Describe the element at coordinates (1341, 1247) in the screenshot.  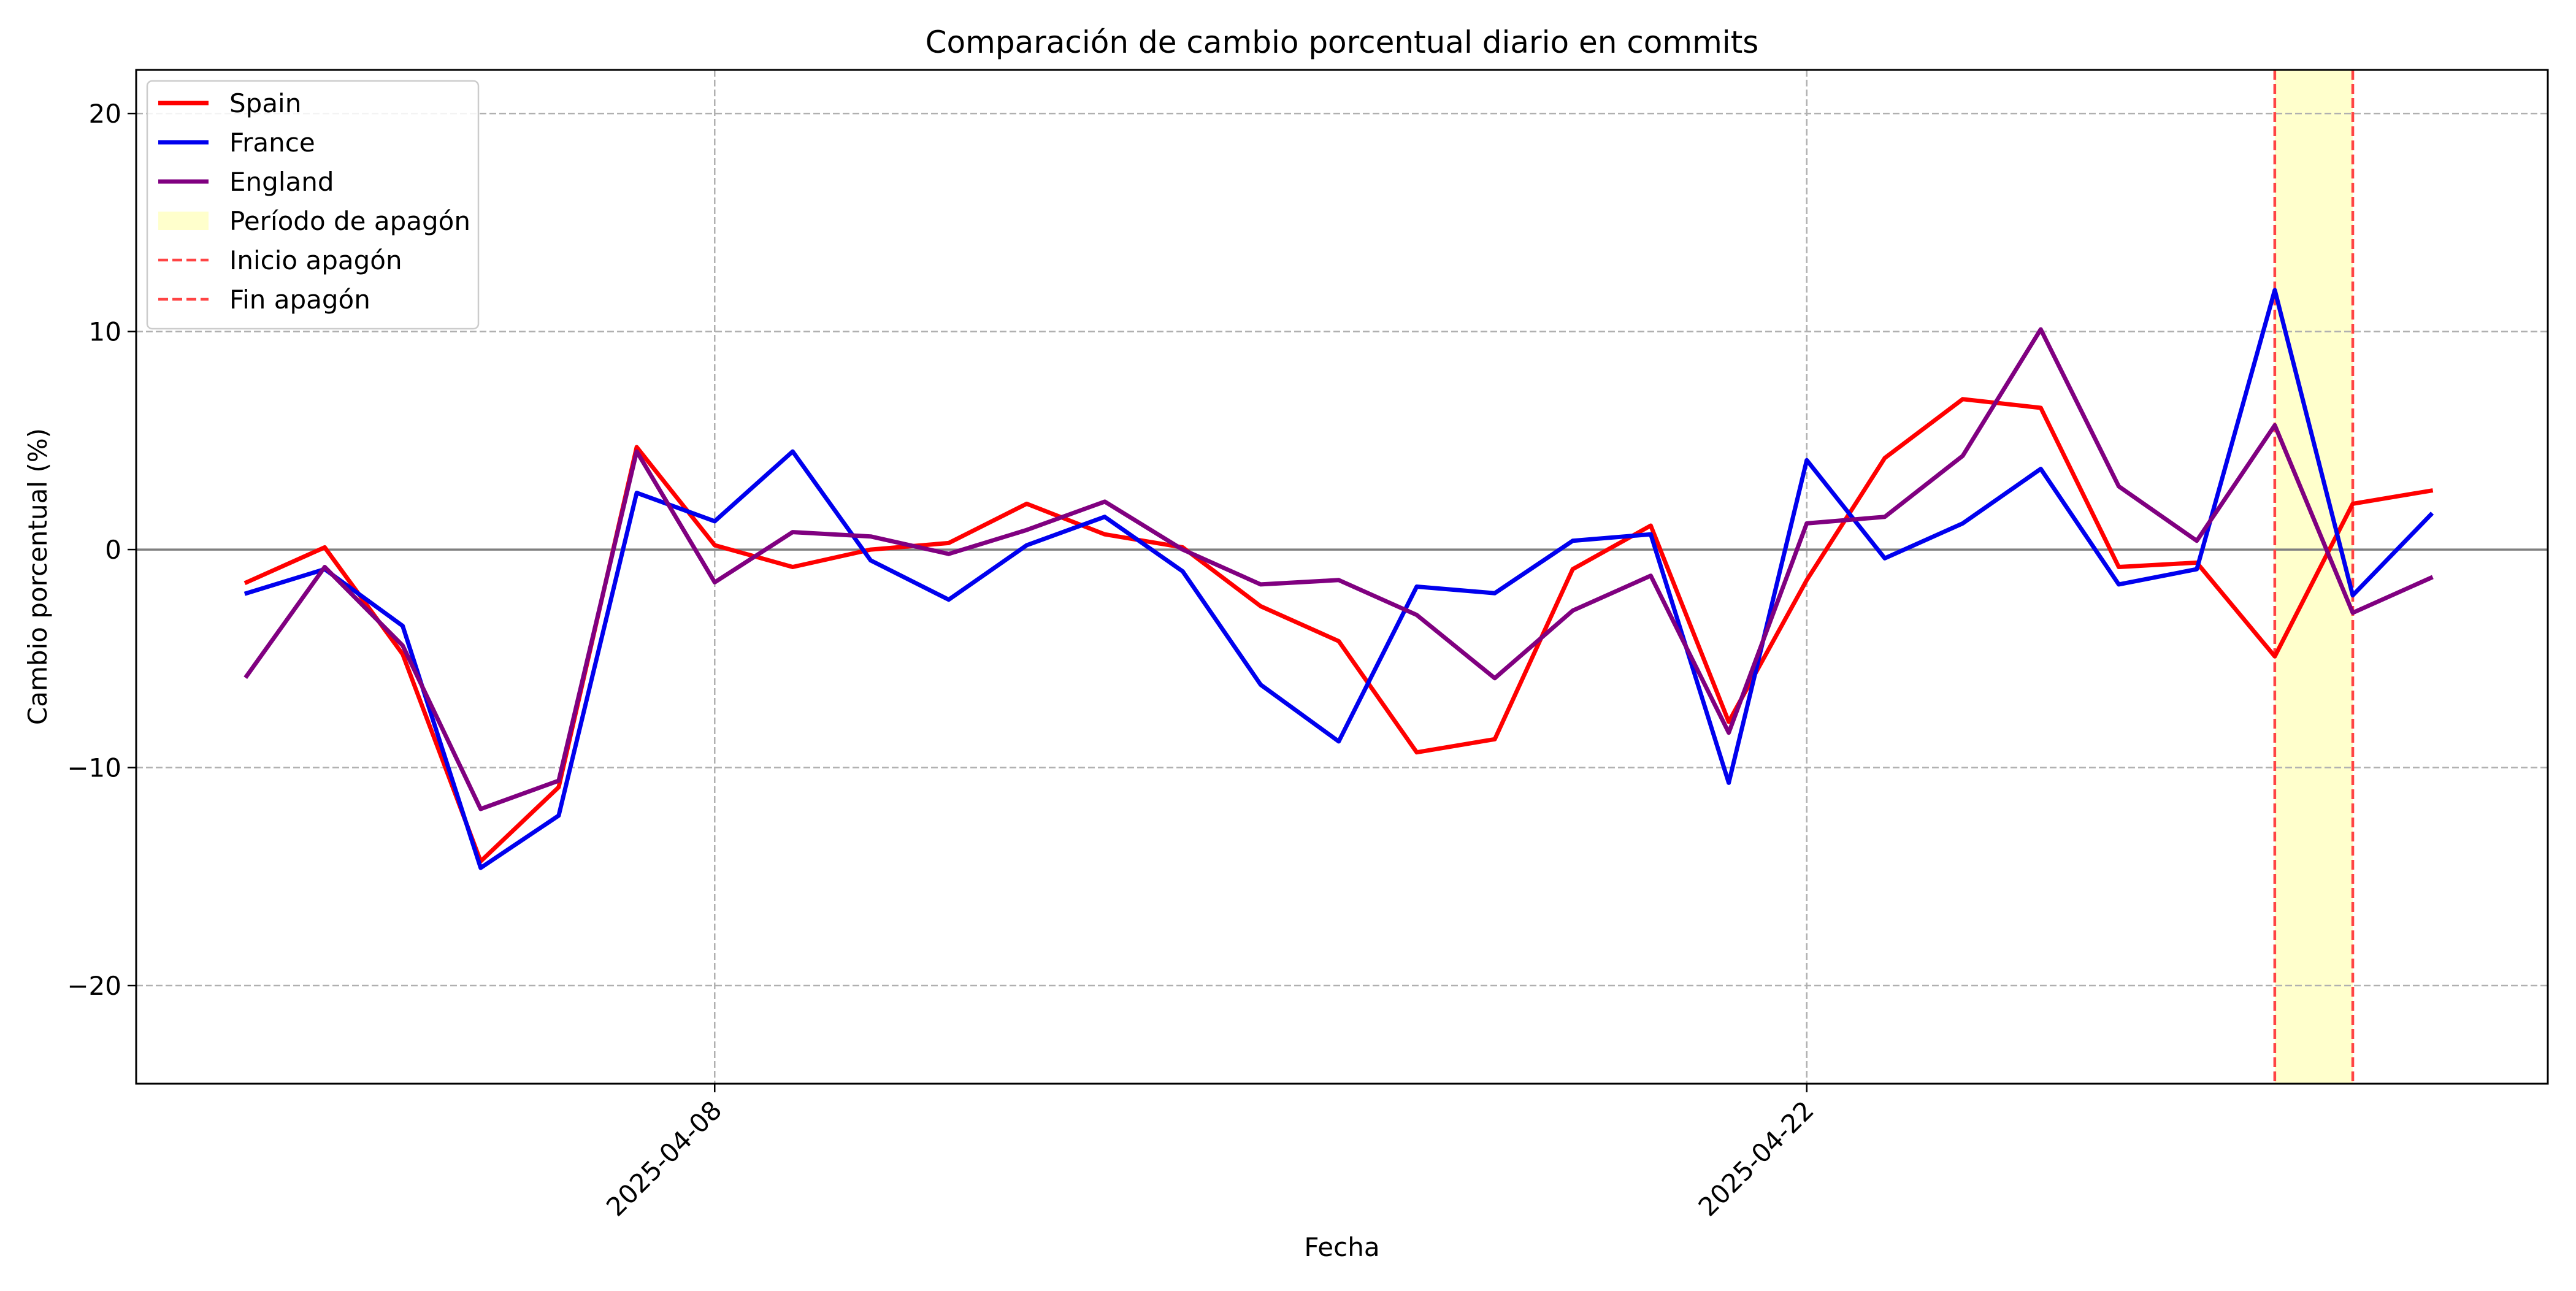
I see `x-axis-title: Fecha` at that location.